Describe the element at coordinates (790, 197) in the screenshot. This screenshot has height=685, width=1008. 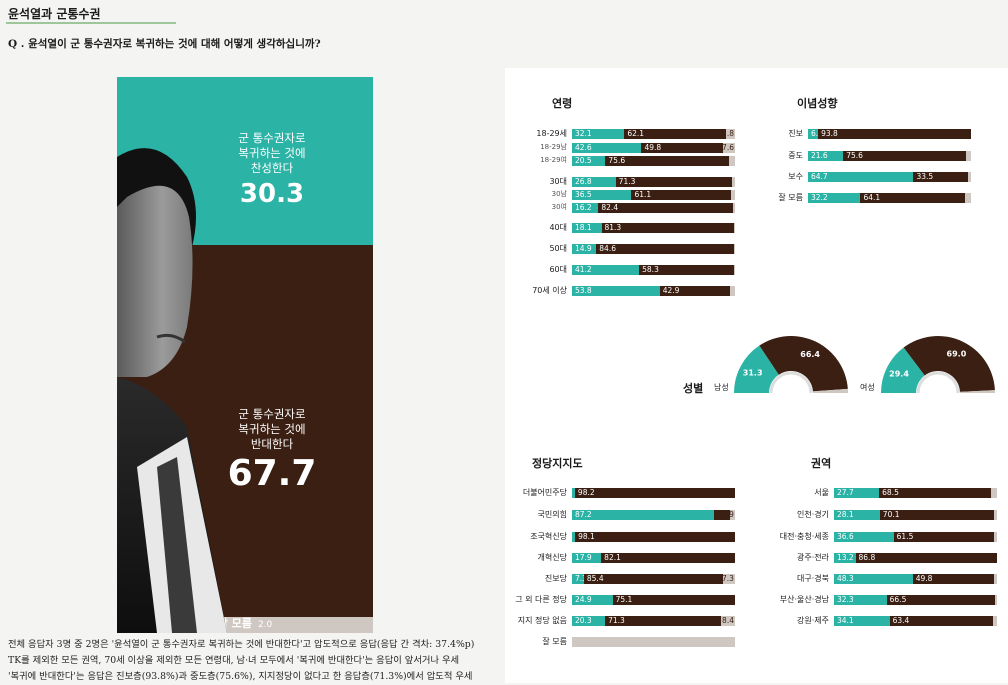
I see `bar-category-label: 잘 모름` at that location.